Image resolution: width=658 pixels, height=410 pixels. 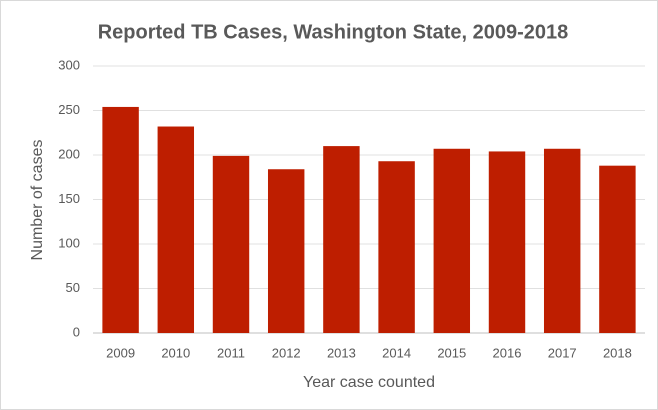 What do you see at coordinates (37, 200) in the screenshot?
I see `y-axis-label: Number of cases` at bounding box center [37, 200].